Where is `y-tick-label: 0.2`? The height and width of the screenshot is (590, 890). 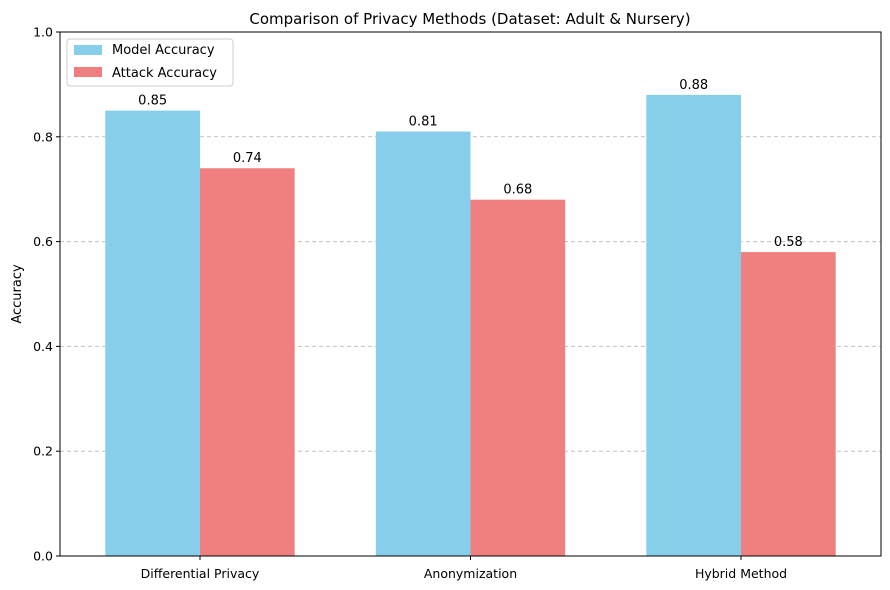
y-tick-label: 0.2 is located at coordinates (43, 451).